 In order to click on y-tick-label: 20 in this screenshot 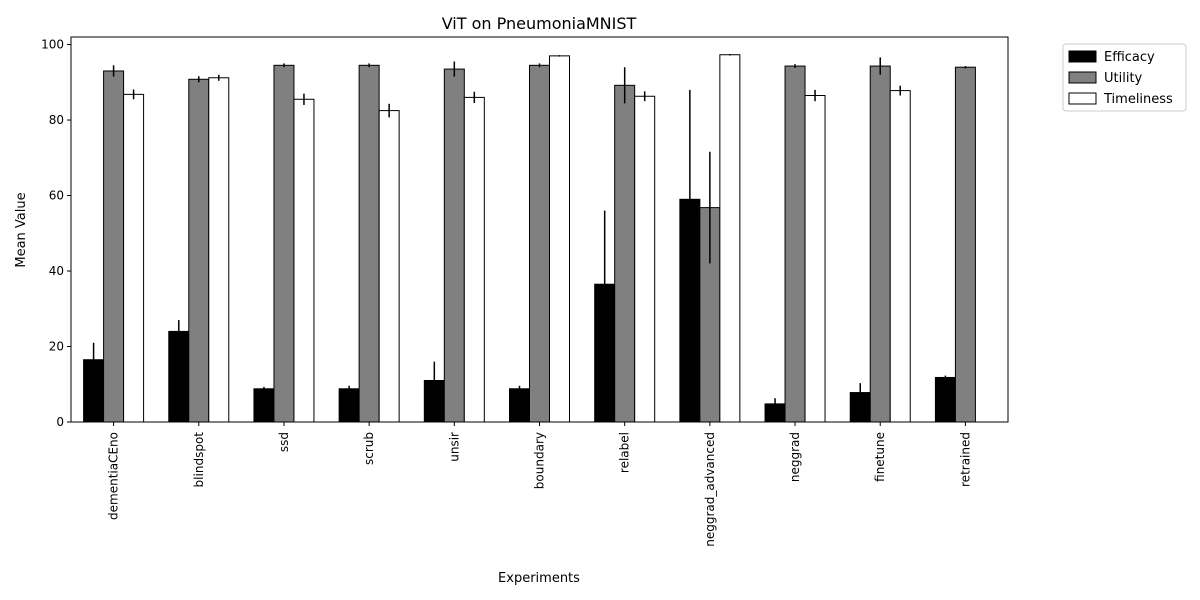, I will do `click(56, 347)`.